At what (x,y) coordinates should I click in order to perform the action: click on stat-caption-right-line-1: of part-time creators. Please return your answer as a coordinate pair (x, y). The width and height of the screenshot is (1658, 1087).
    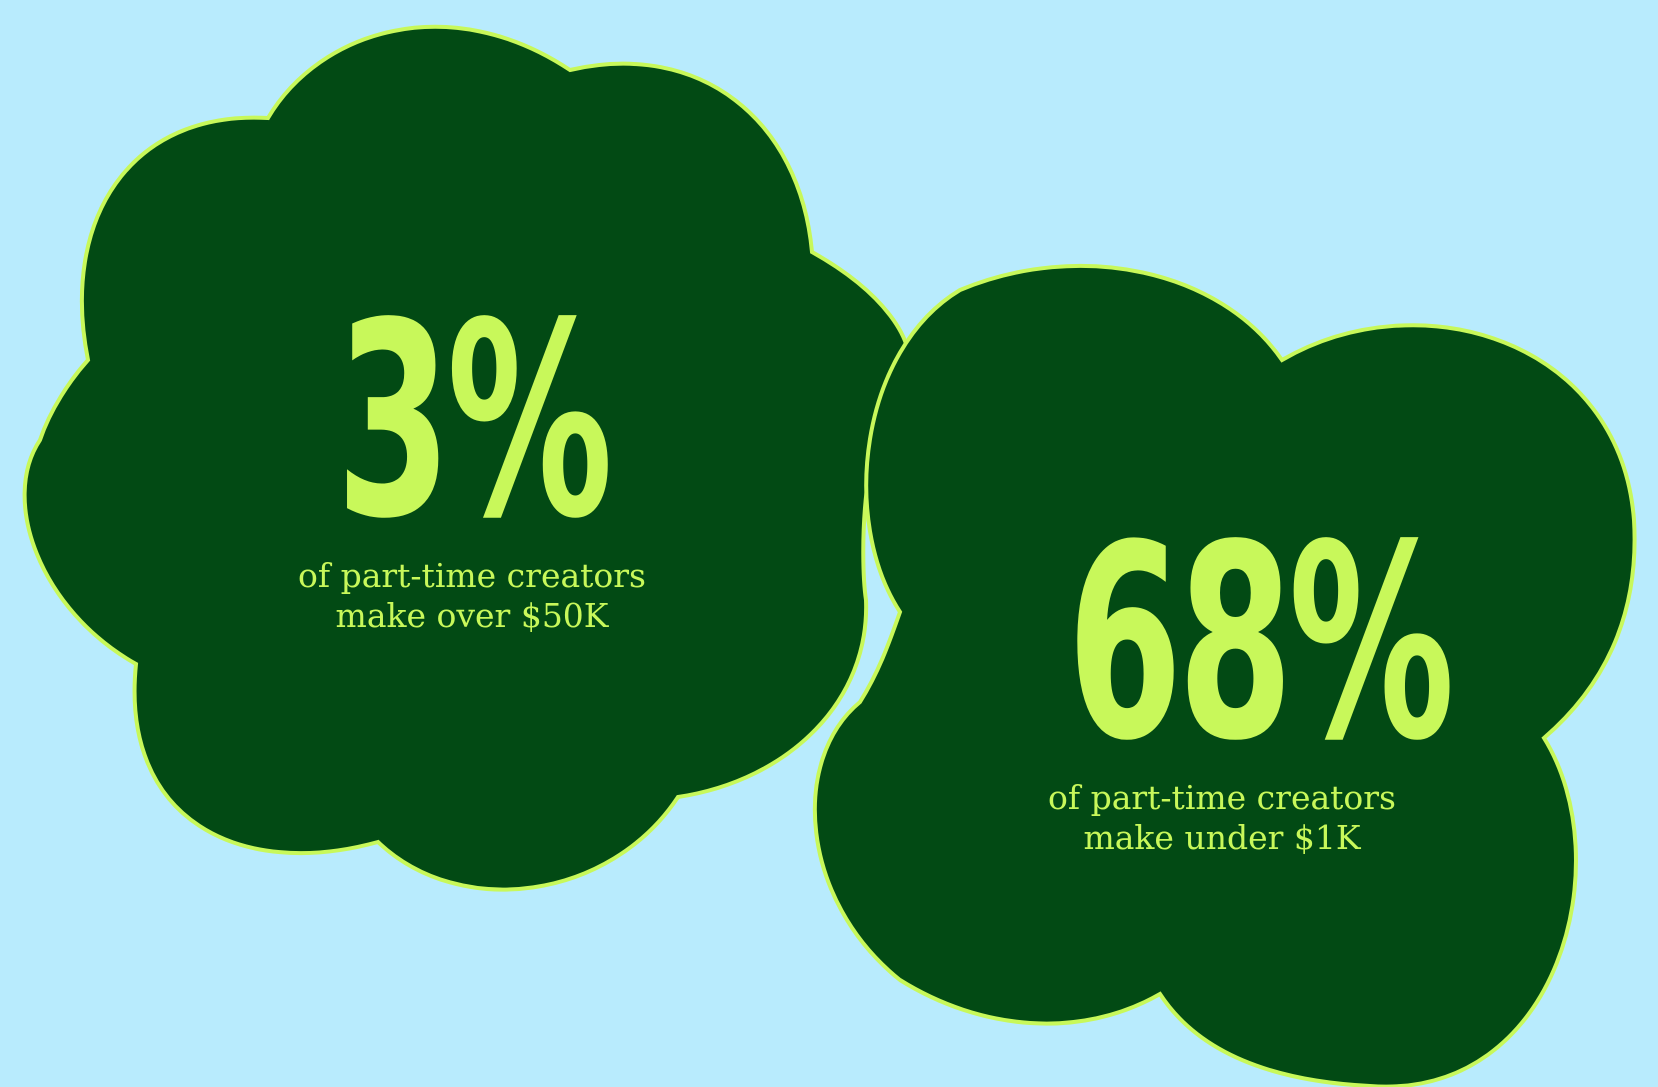
    Looking at the image, I should click on (1222, 797).